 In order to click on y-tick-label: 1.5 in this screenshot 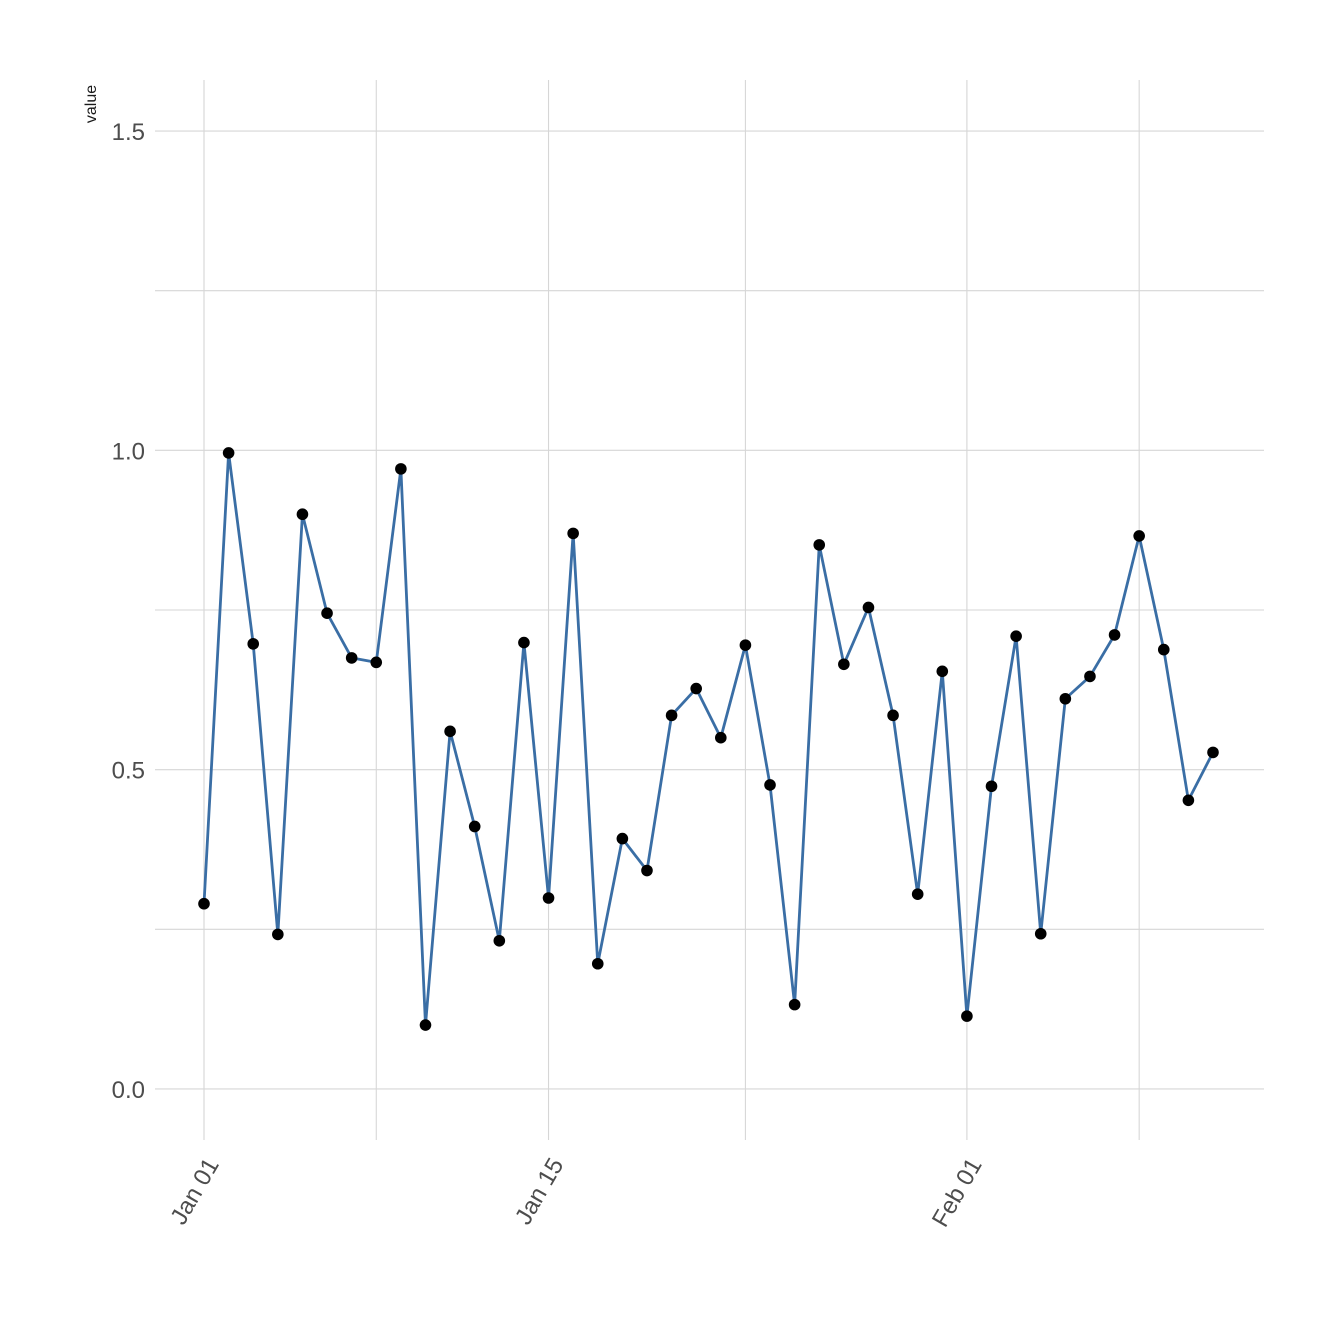, I will do `click(128, 132)`.